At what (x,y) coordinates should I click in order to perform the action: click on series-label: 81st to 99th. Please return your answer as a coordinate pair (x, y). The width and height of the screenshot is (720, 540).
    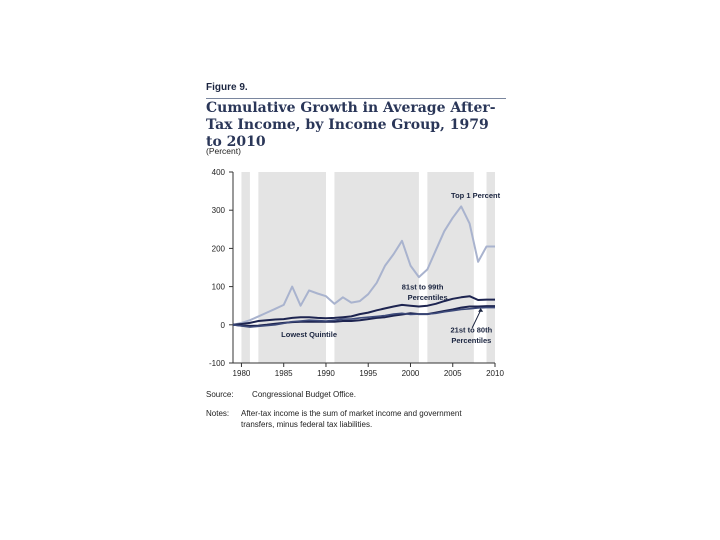
    Looking at the image, I should click on (423, 286).